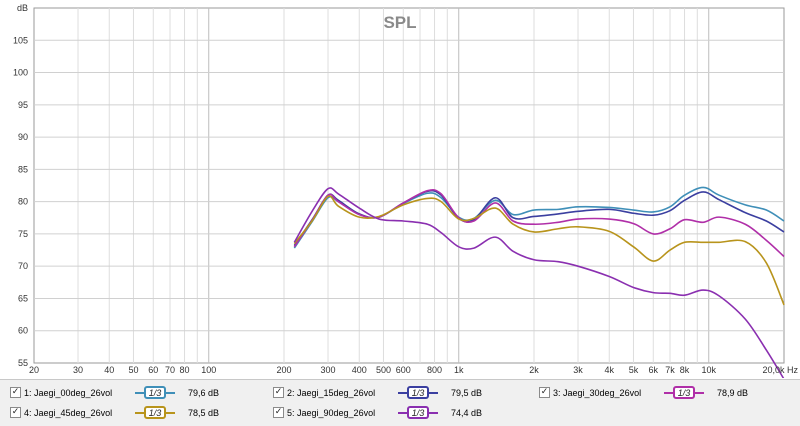 The image size is (800, 426). What do you see at coordinates (654, 370) in the screenshot?
I see `x-tick-label: 6k` at bounding box center [654, 370].